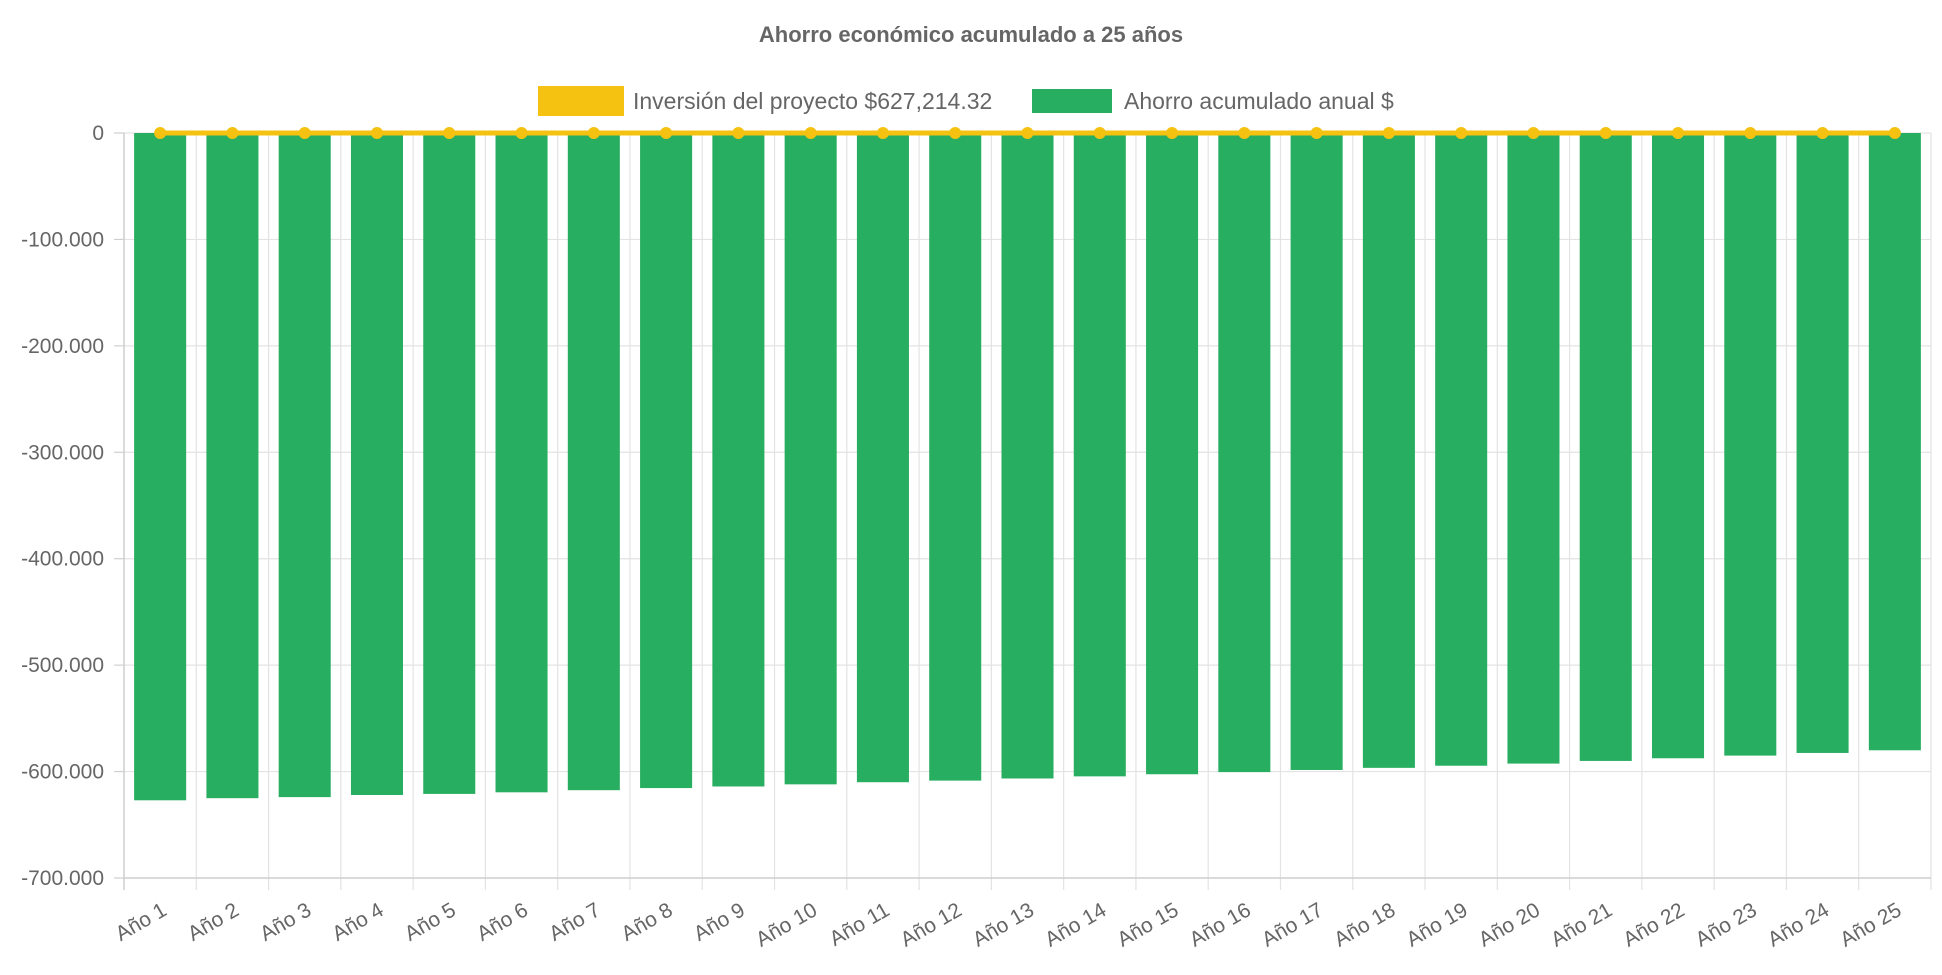 The image size is (1942, 975). What do you see at coordinates (62, 878) in the screenshot?
I see `y-tick-label: -700.000` at bounding box center [62, 878].